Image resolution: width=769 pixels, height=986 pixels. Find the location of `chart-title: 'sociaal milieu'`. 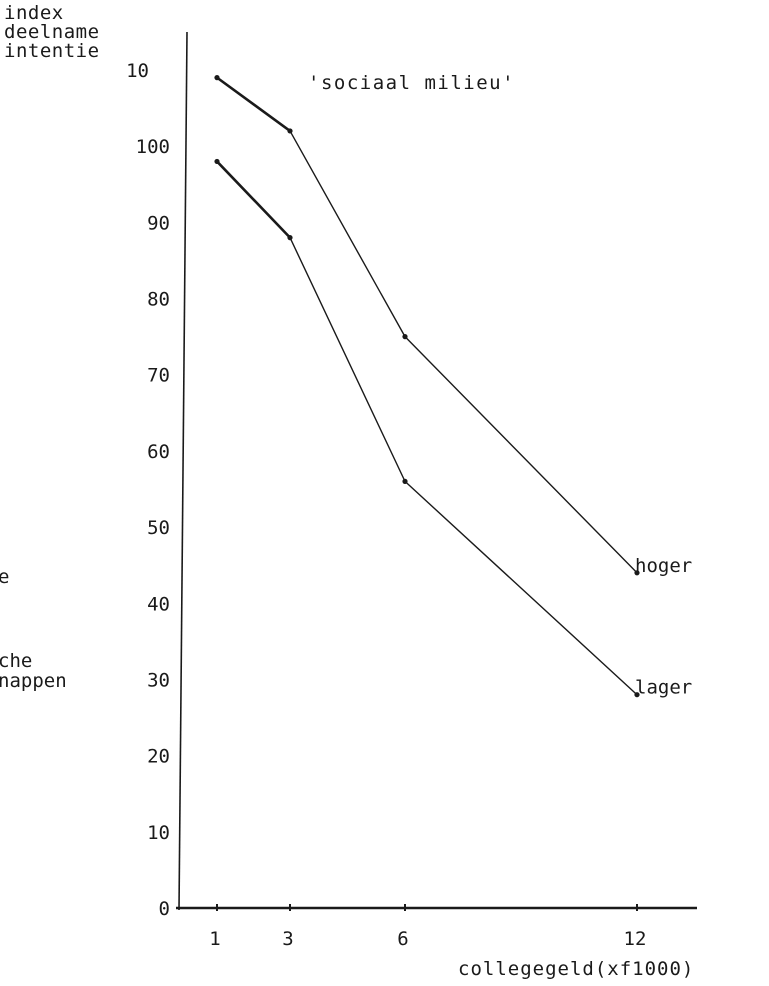

chart-title: 'sociaal milieu' is located at coordinates (412, 83).